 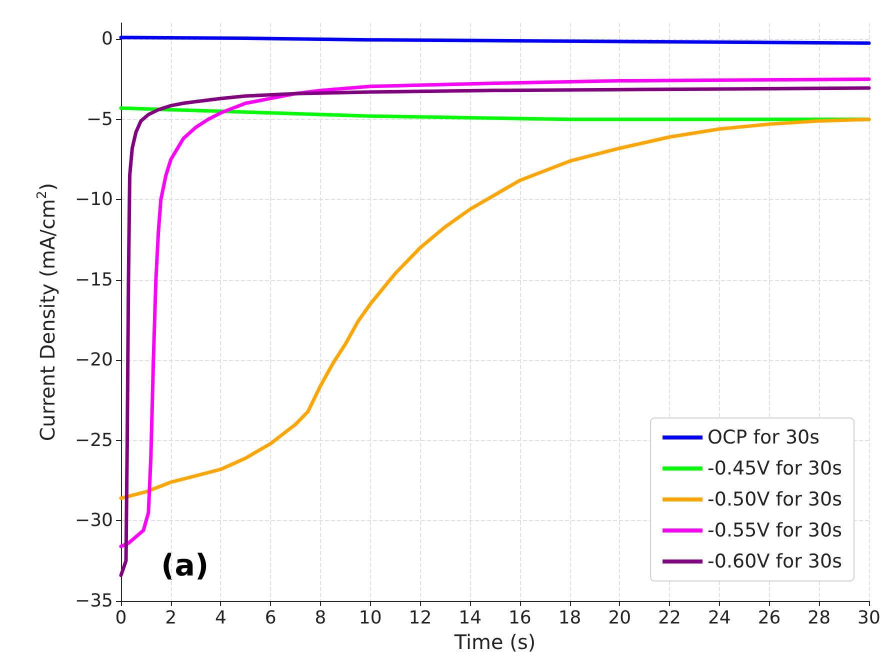 I want to click on y-axis-title: Current Density (mA/cm2), so click(x=47, y=312).